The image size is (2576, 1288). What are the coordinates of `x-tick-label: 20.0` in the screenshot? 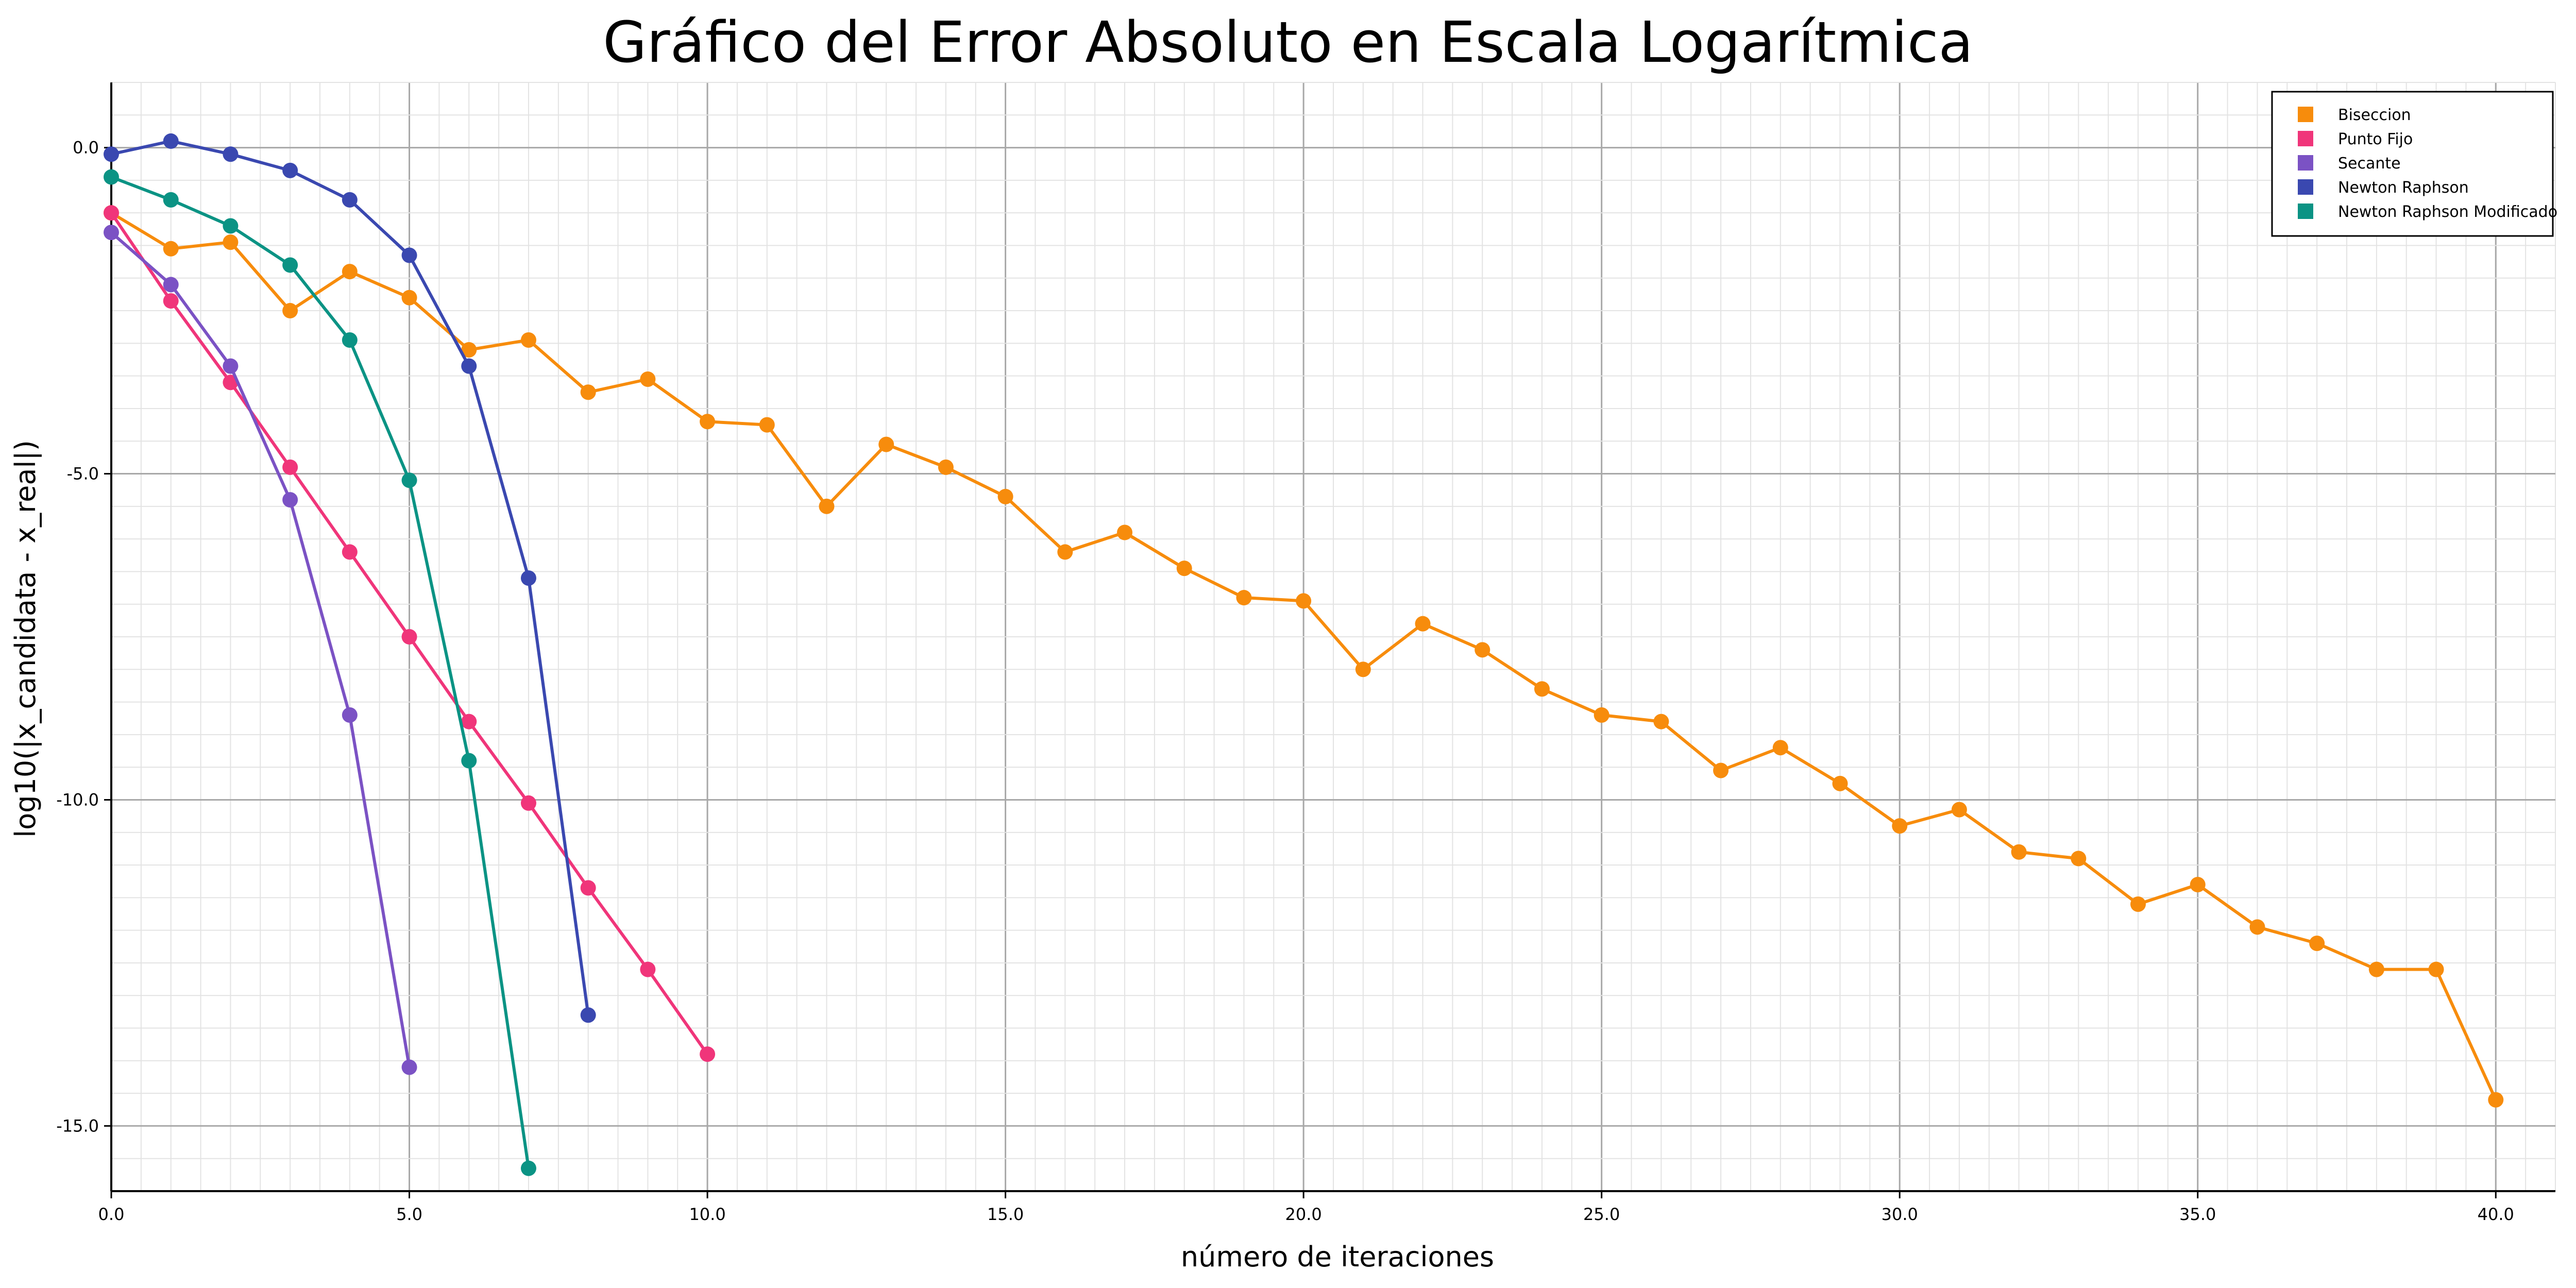 It's located at (1303, 1214).